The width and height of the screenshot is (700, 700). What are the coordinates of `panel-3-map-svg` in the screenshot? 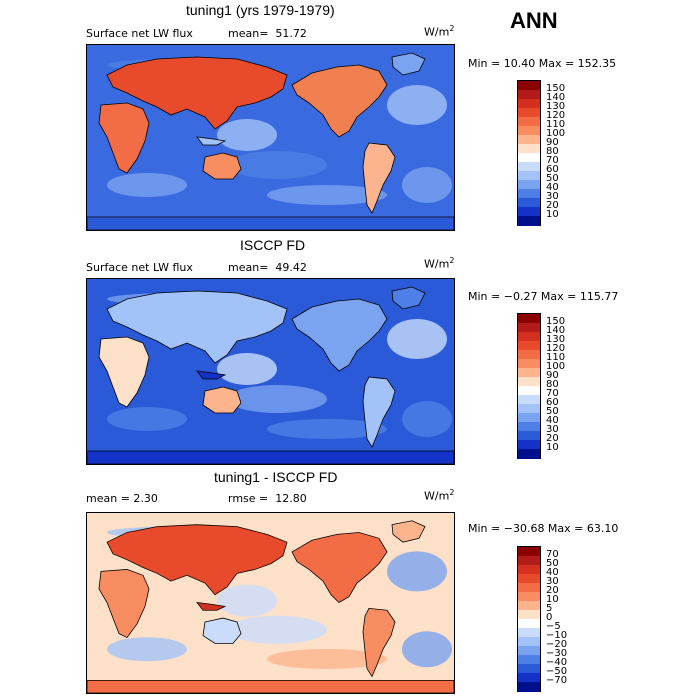 It's located at (270, 603).